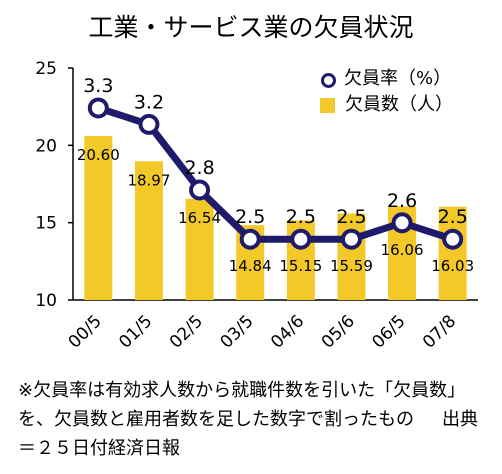 This screenshot has width=502, height=474. I want to click on footnote-source: 出典＝２５日付経済日報, so click(248, 434).